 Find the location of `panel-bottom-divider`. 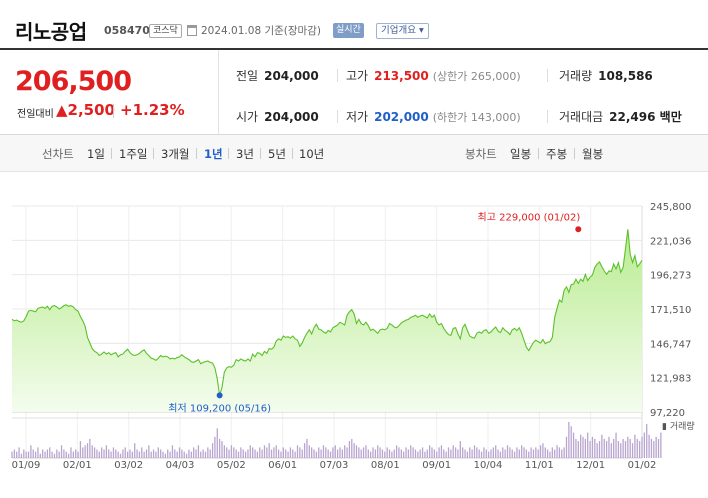

panel-bottom-divider is located at coordinates (354, 134).